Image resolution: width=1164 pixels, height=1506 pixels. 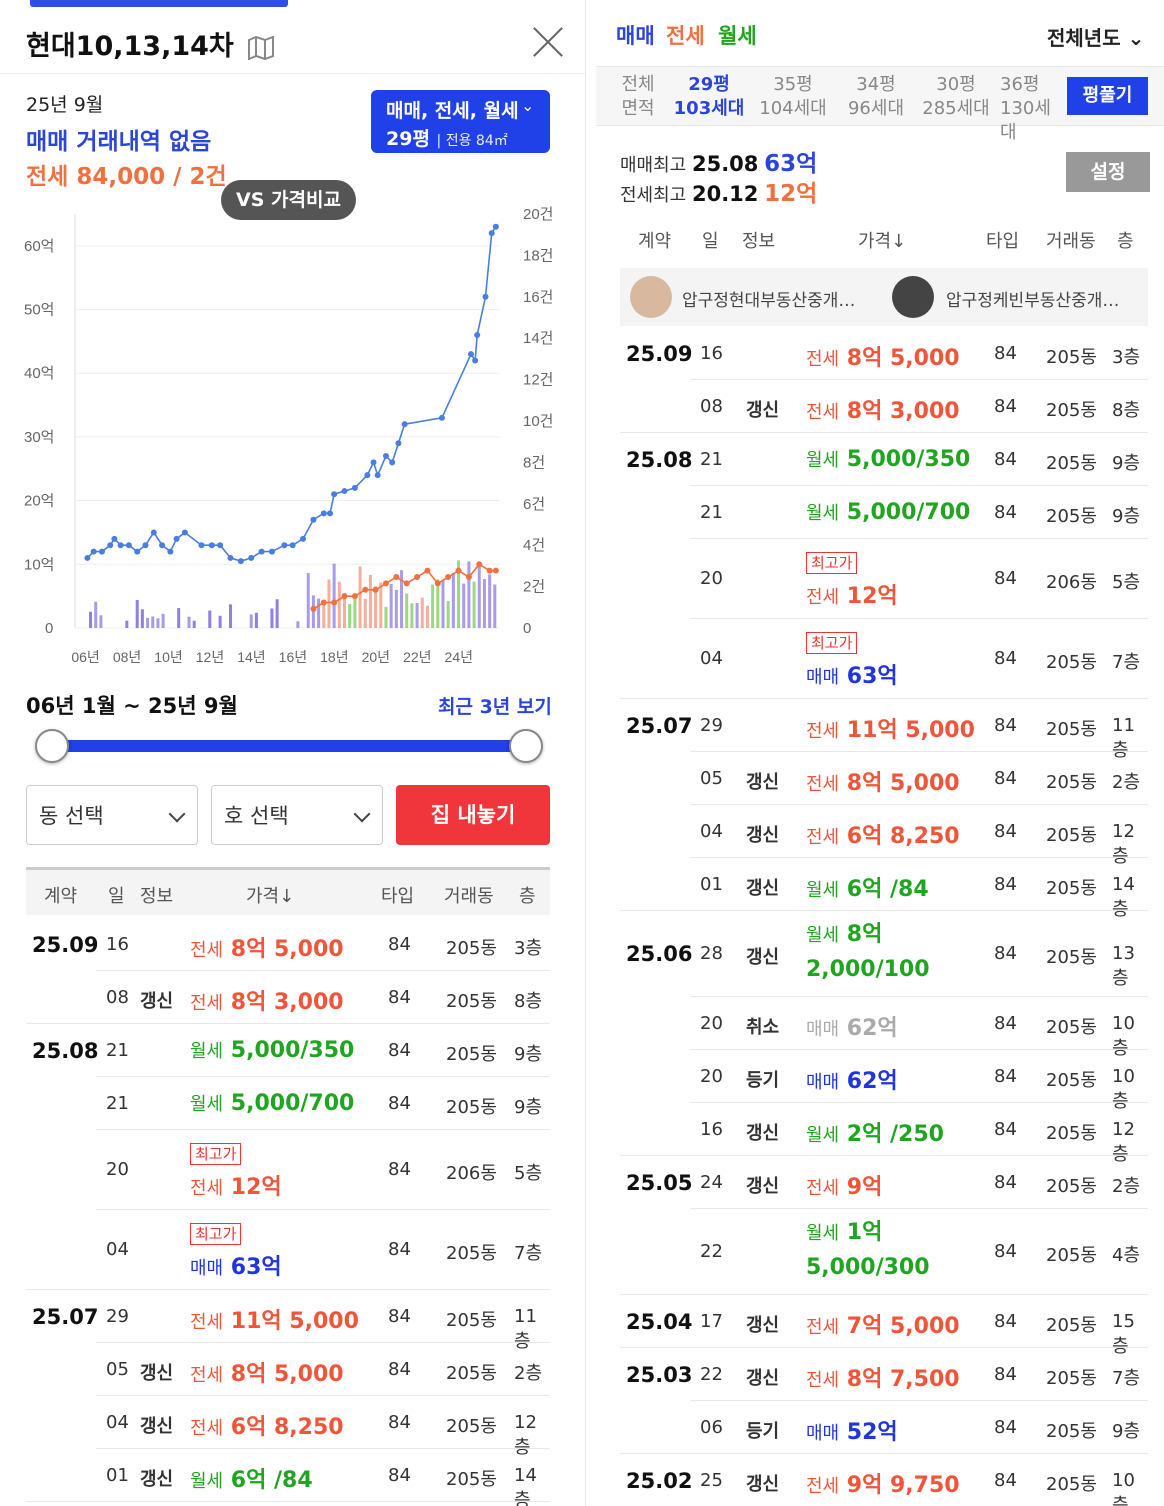 What do you see at coordinates (852, 1028) in the screenshot?
I see `trade-price: 매매 62억` at bounding box center [852, 1028].